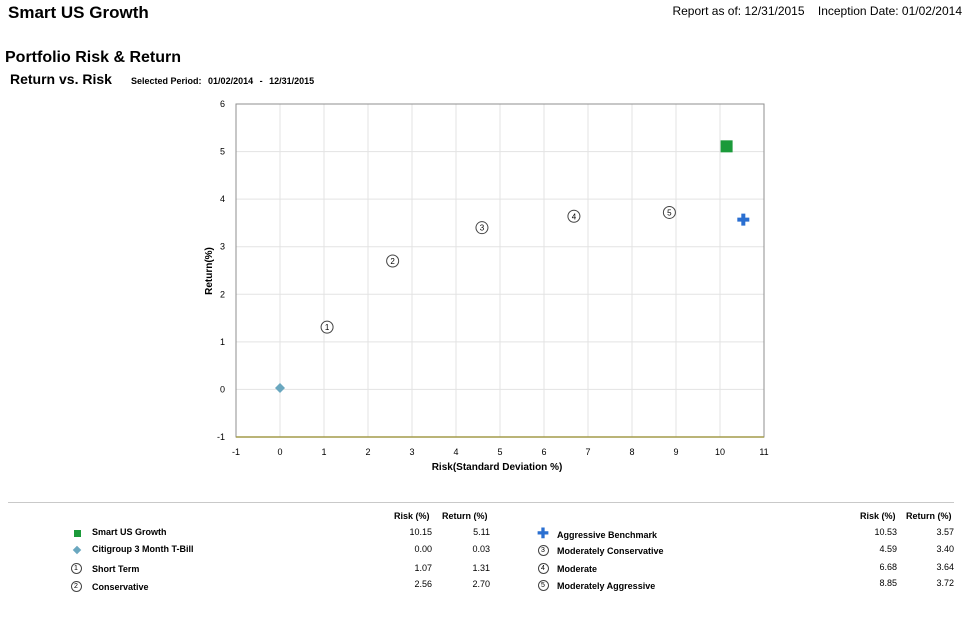 The width and height of the screenshot is (973, 624). What do you see at coordinates (423, 568) in the screenshot?
I see `legend-risk: 1.07` at bounding box center [423, 568].